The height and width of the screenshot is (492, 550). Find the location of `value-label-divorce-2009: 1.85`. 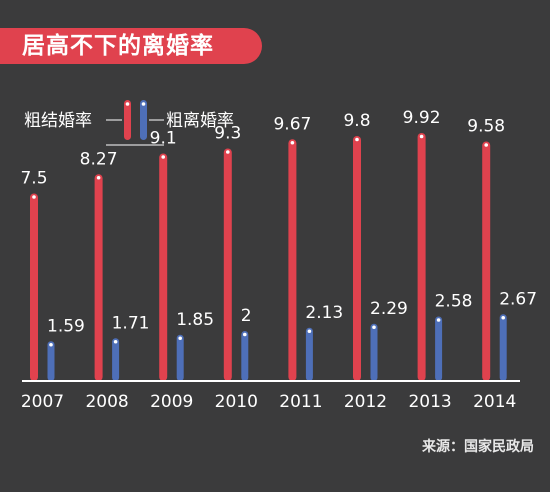

value-label-divorce-2009: 1.85 is located at coordinates (195, 320).